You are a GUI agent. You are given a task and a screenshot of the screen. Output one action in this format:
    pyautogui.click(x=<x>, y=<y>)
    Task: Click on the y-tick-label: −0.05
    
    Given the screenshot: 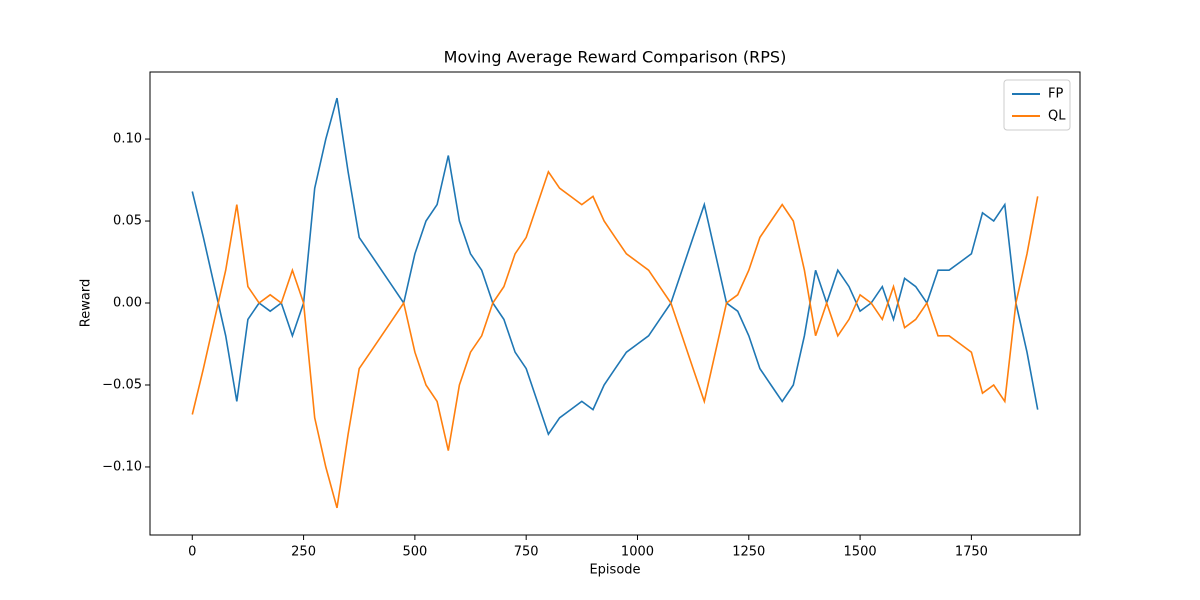 What is the action you would take?
    pyautogui.click(x=122, y=384)
    